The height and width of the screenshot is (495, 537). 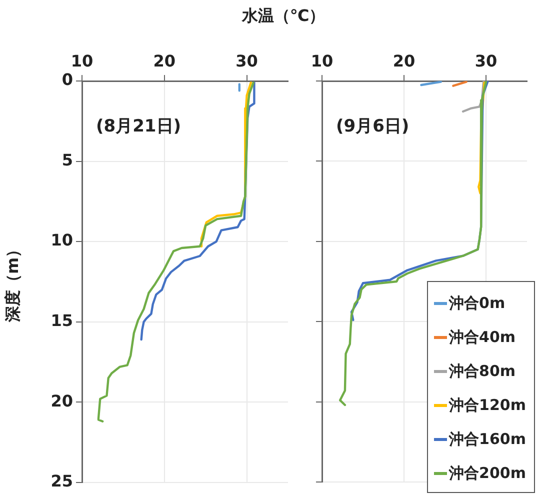 What do you see at coordinates (482, 371) in the screenshot?
I see `legend-label: 沖合80m` at bounding box center [482, 371].